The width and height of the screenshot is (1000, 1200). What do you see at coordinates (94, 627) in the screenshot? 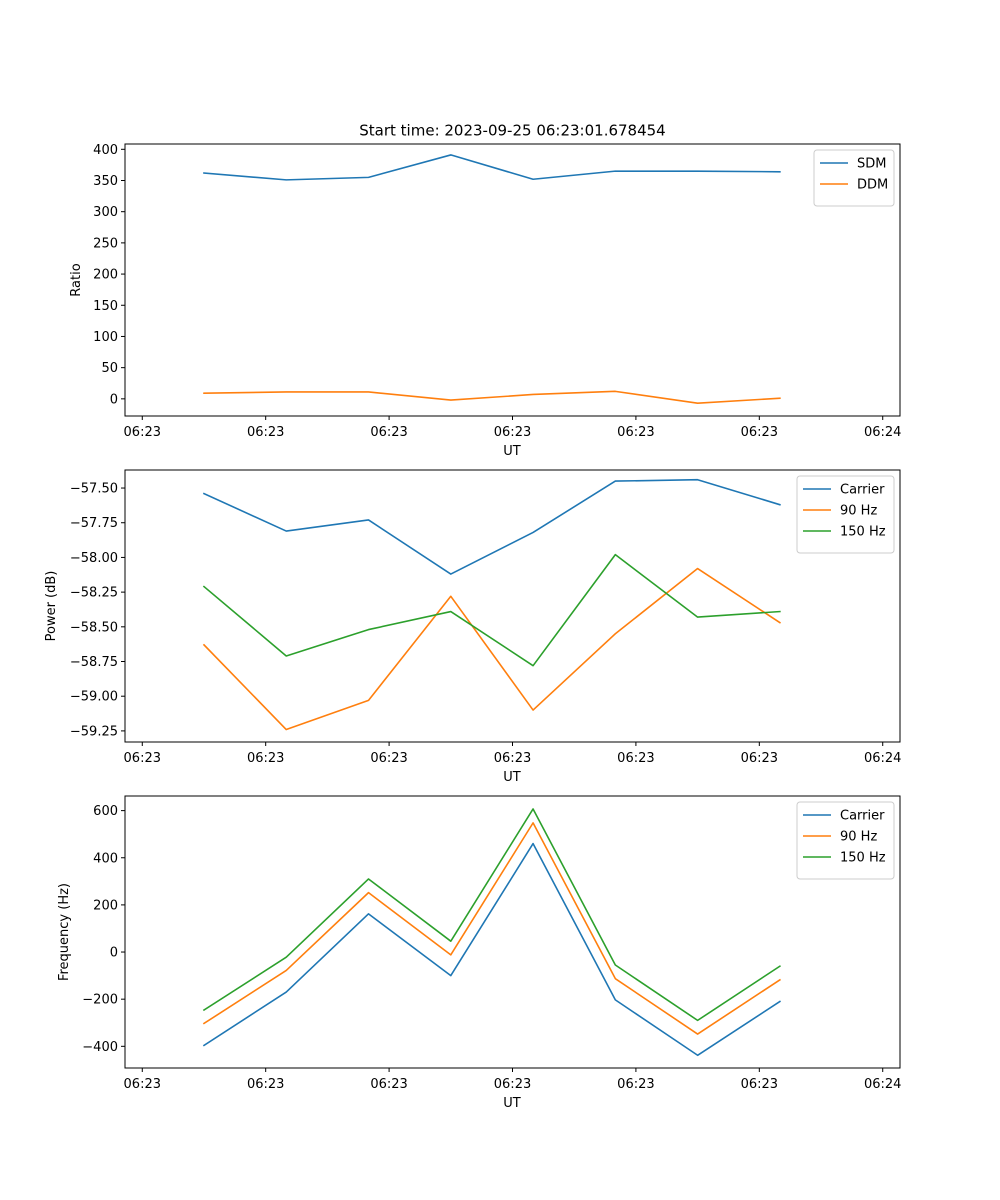
I see `y-tick-label: −58.50` at bounding box center [94, 627].